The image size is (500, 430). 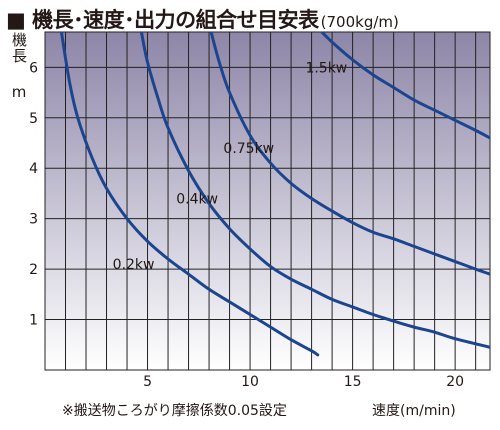 What do you see at coordinates (33, 220) in the screenshot?
I see `y-tick-label: 3` at bounding box center [33, 220].